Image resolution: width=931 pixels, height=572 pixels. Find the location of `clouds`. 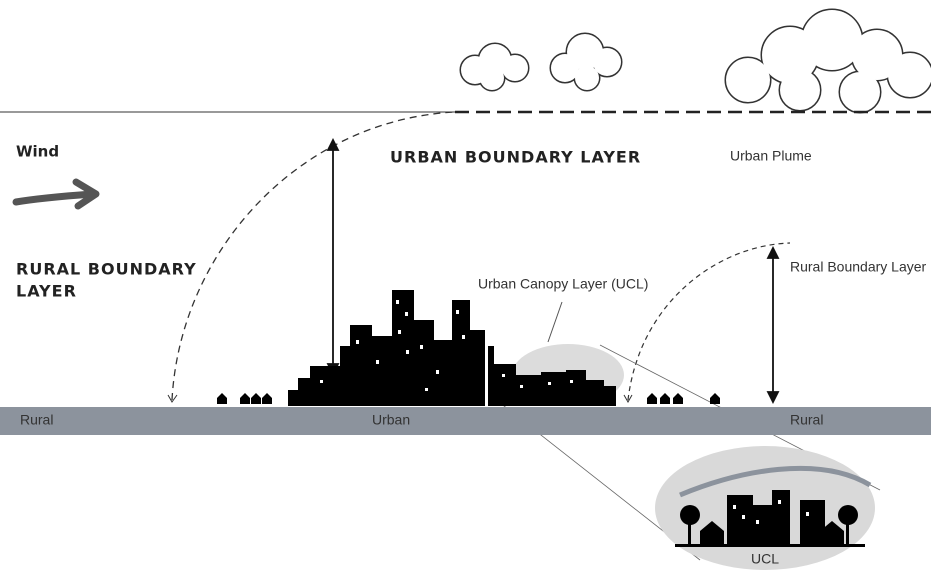

clouds is located at coordinates (695, 61).